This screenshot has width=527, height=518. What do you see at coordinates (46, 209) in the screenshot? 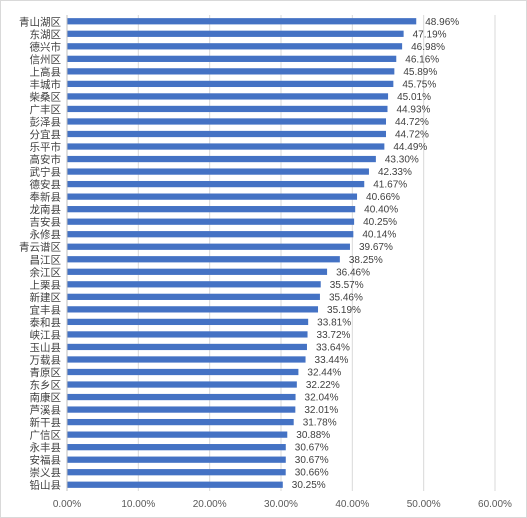
I see `category-label: 龙南县` at bounding box center [46, 209].